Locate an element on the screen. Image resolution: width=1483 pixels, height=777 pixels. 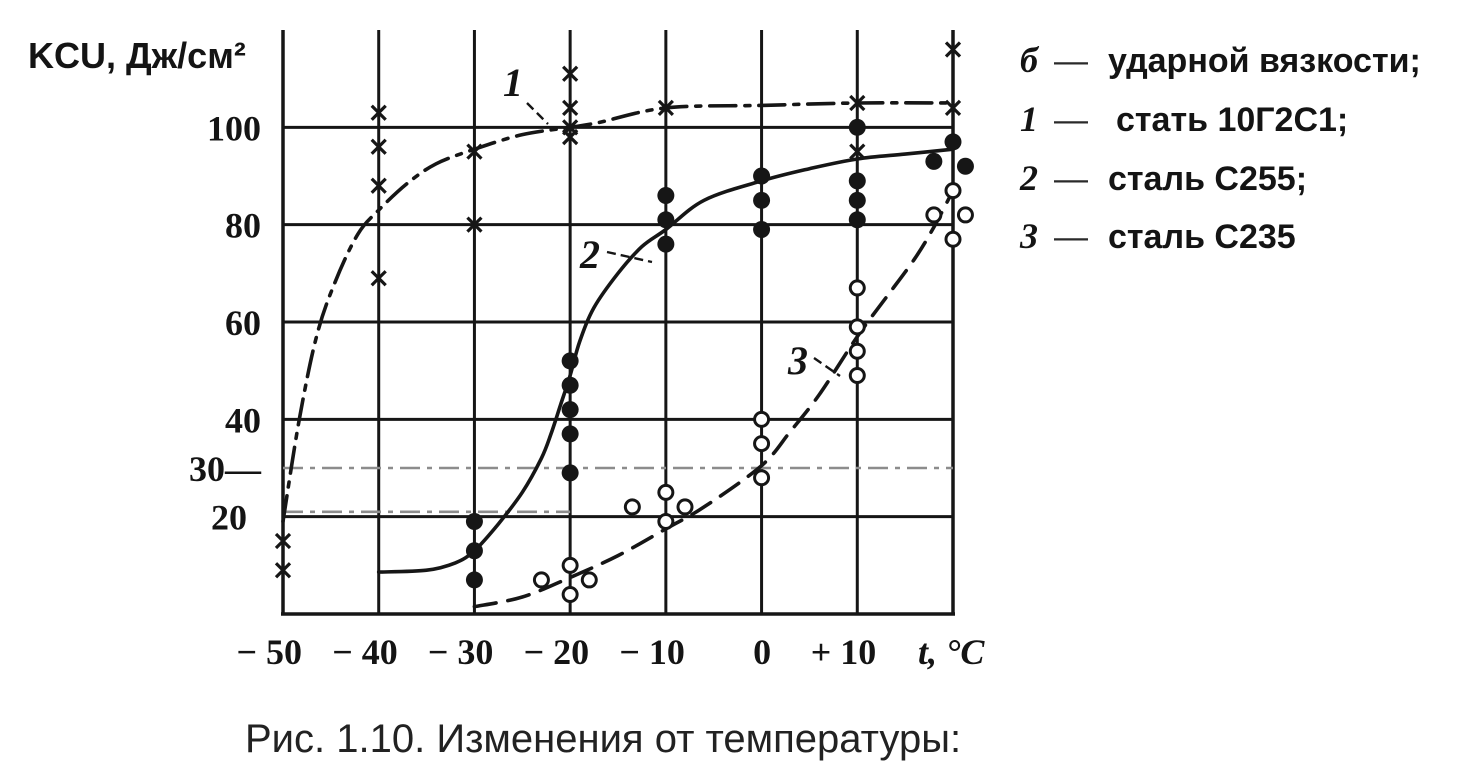
y-tick-label: 60 is located at coordinates (243, 323).